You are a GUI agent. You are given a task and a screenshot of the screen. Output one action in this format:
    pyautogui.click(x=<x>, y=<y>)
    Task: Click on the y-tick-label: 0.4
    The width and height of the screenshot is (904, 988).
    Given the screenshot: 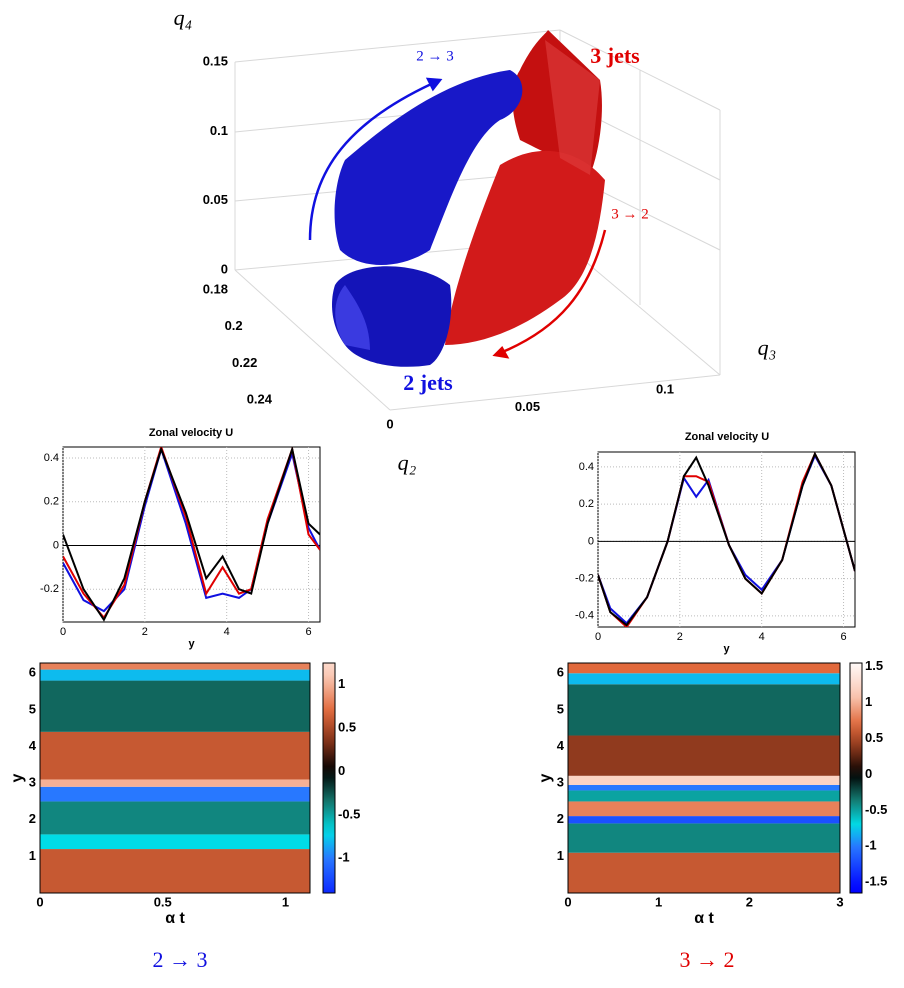 What is the action you would take?
    pyautogui.click(x=586, y=467)
    